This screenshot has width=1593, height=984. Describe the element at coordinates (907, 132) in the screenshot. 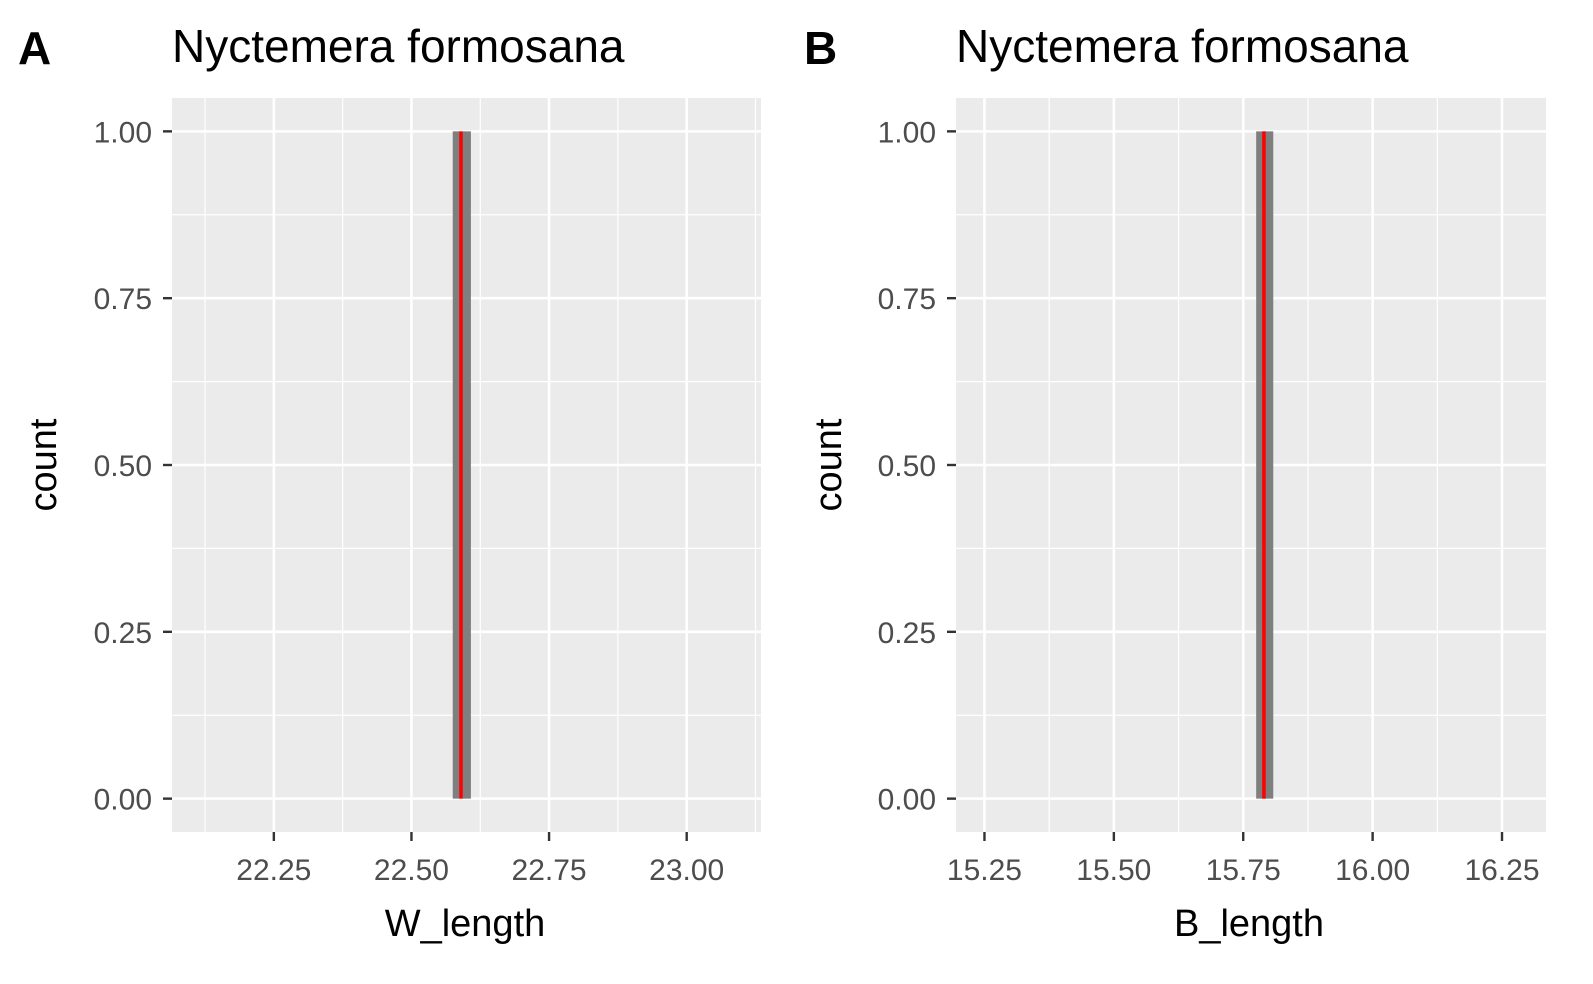

I see `panel-b-y-tick-label: 1.00` at that location.